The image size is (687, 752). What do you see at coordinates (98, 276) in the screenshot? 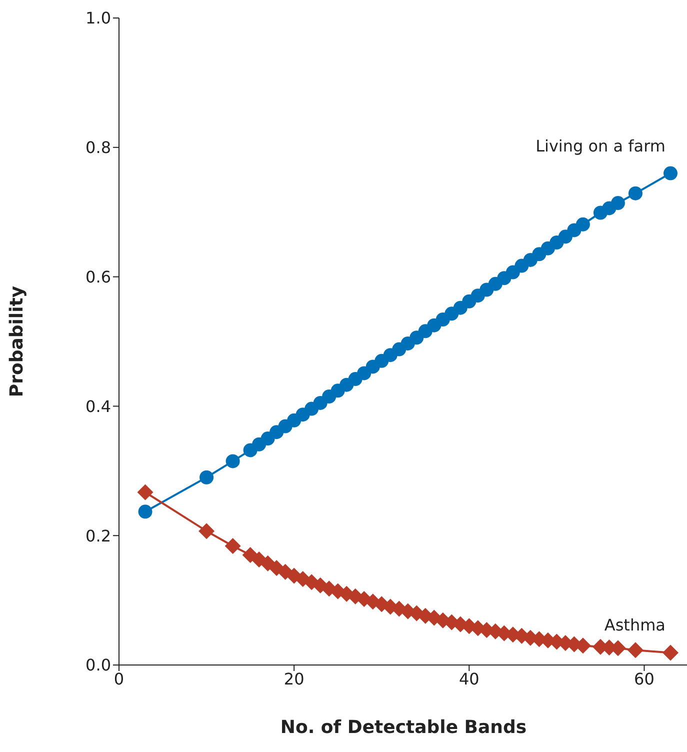
I see `y-tick-label: 0.6` at bounding box center [98, 276].